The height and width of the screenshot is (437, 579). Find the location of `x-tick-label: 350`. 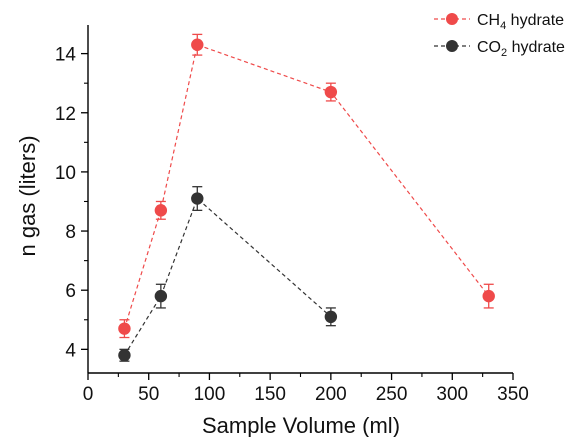

x-tick-label: 350 is located at coordinates (513, 394).